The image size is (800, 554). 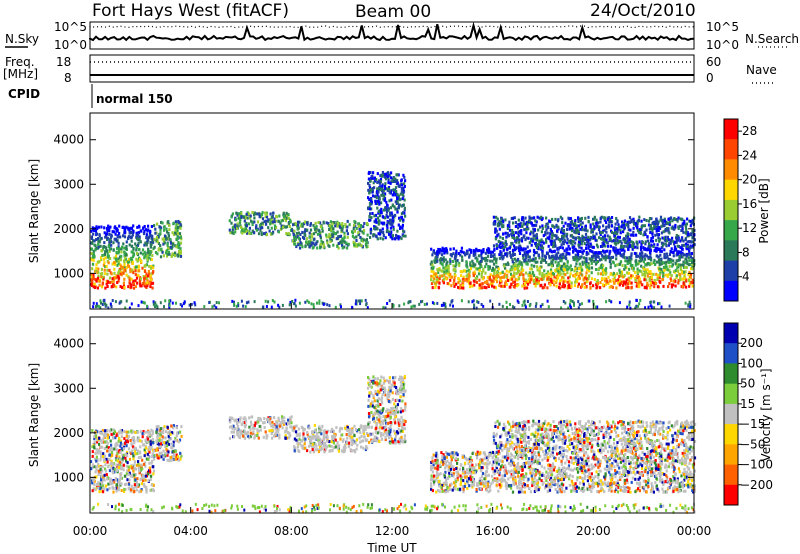 What do you see at coordinates (722, 27) in the screenshot?
I see `noise-tick-high-right: 10^5` at bounding box center [722, 27].